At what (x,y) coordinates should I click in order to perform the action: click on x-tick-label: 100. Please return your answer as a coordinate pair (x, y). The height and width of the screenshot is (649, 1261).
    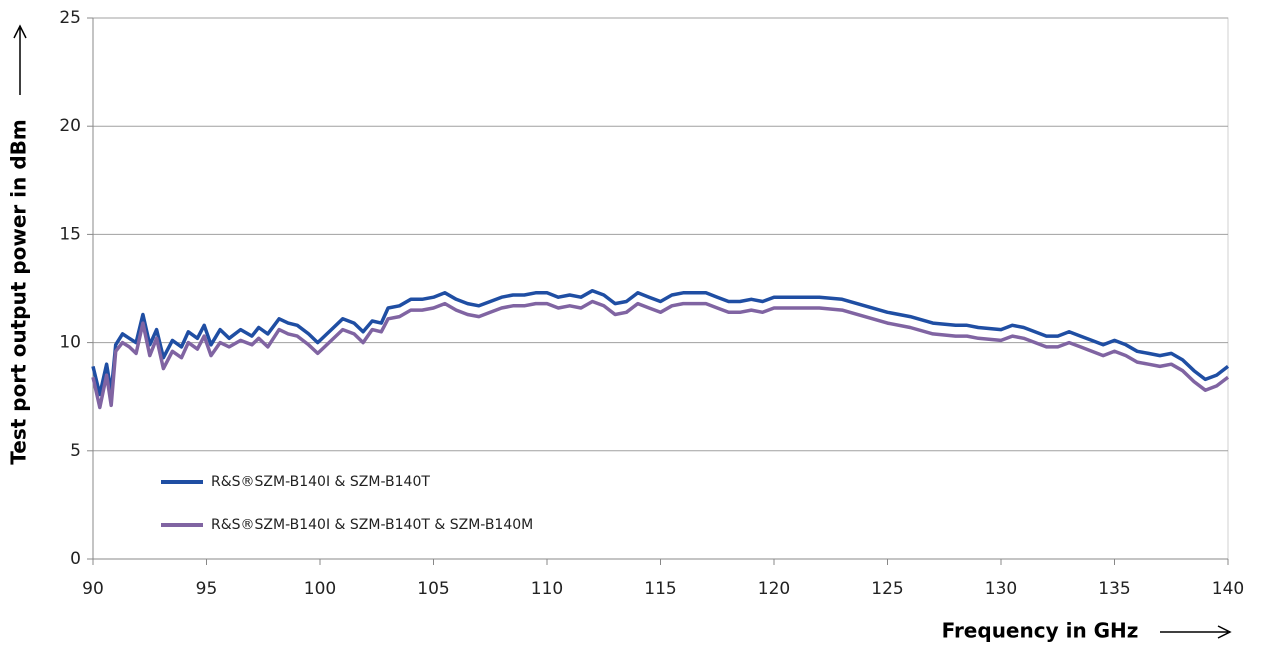
    Looking at the image, I should click on (320, 589).